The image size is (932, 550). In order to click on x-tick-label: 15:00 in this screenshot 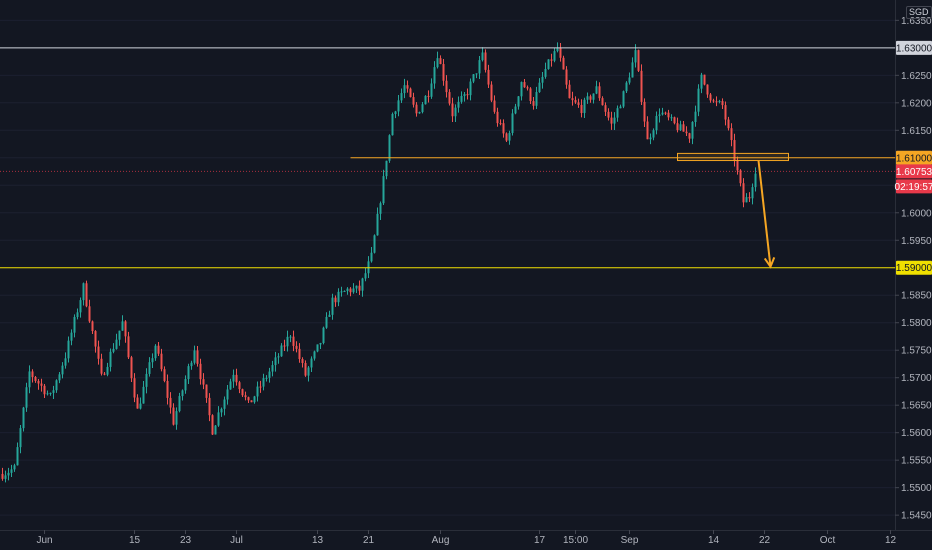, I will do `click(575, 540)`.